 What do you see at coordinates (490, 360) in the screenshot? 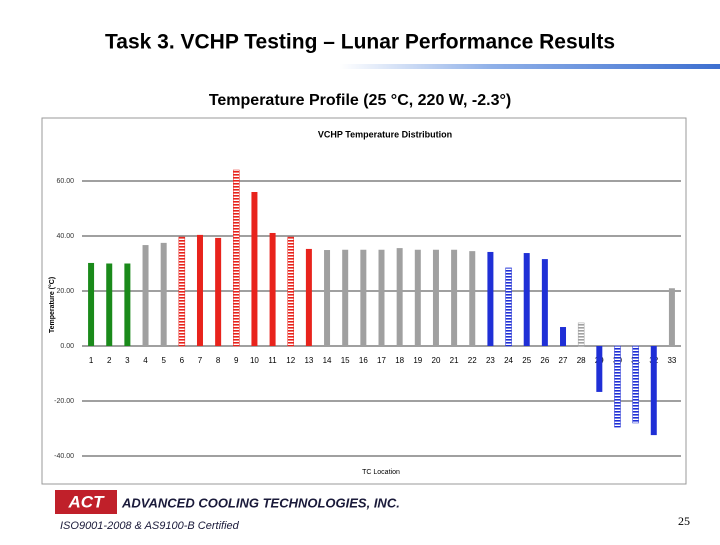
I see `x-tick-label: 23` at bounding box center [490, 360].